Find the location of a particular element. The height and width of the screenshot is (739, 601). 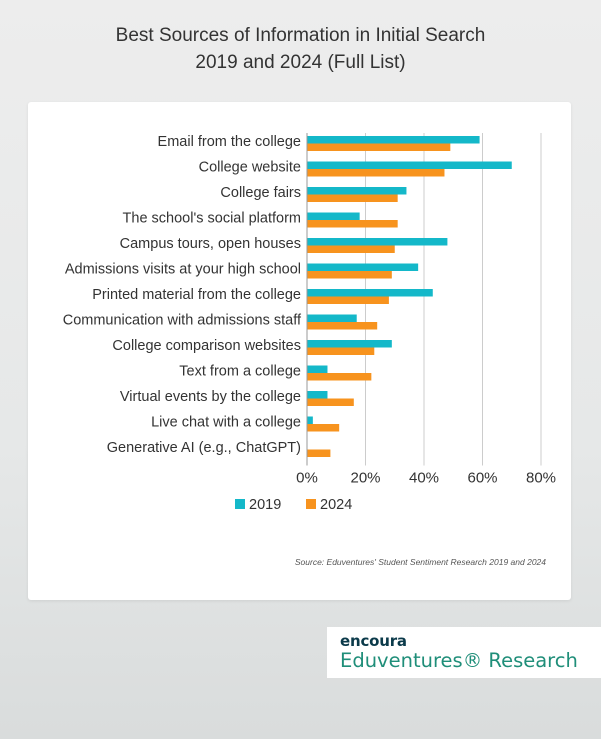

x-tick-label: 40% is located at coordinates (424, 478).